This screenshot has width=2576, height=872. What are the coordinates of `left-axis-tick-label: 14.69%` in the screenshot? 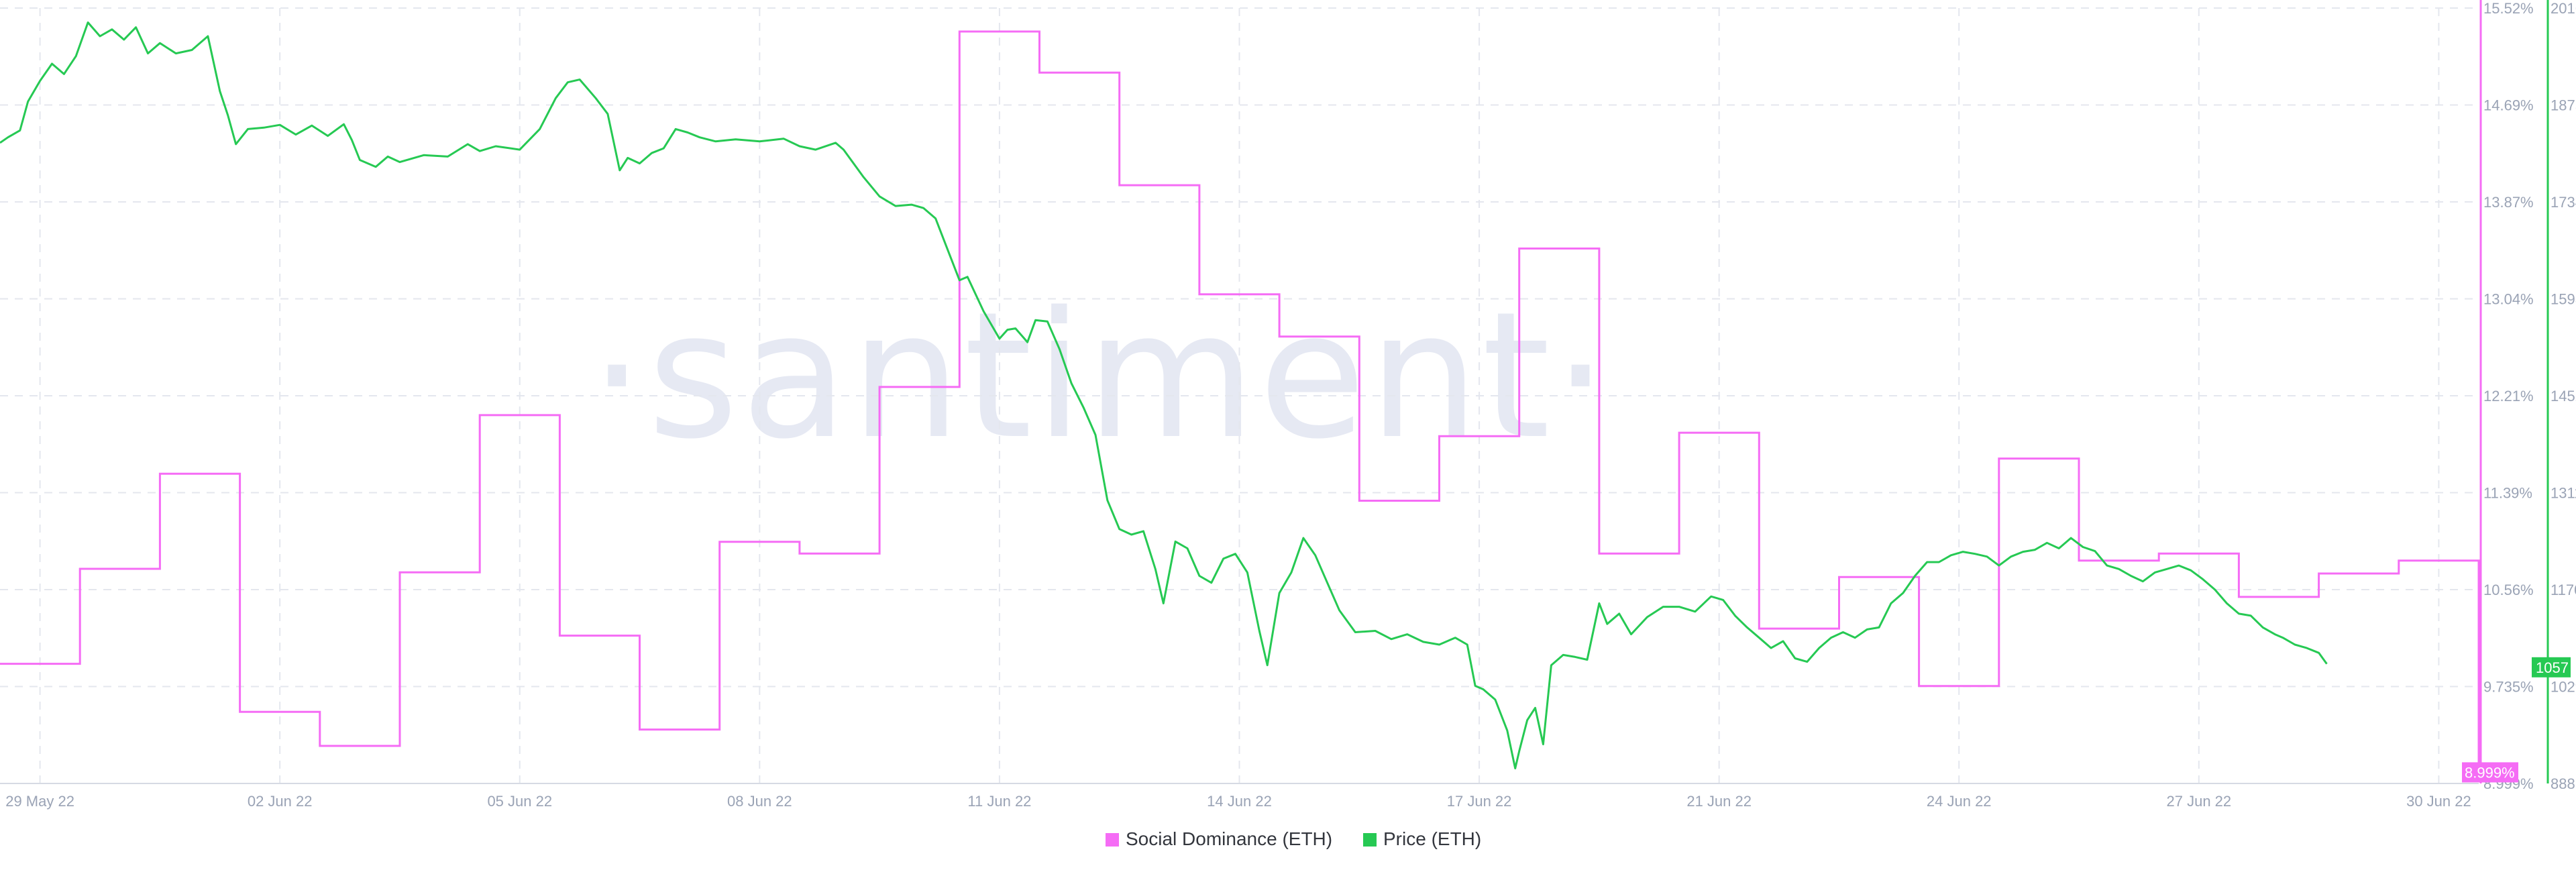 It's located at (2508, 106).